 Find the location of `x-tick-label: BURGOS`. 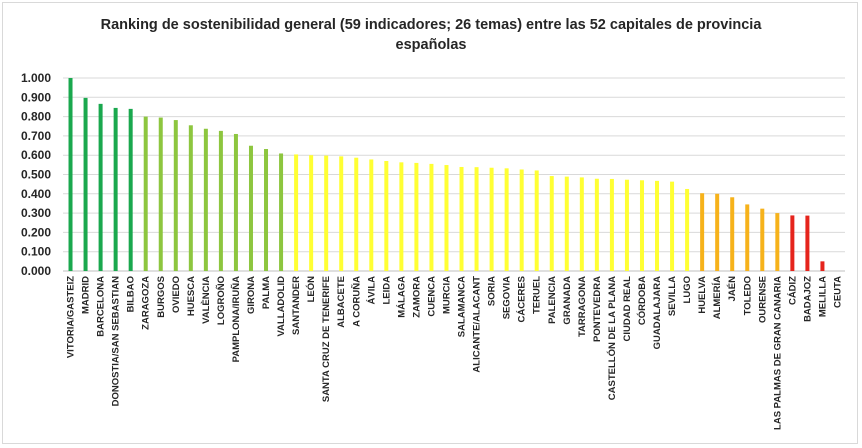

x-tick-label: BURGOS is located at coordinates (161, 297).